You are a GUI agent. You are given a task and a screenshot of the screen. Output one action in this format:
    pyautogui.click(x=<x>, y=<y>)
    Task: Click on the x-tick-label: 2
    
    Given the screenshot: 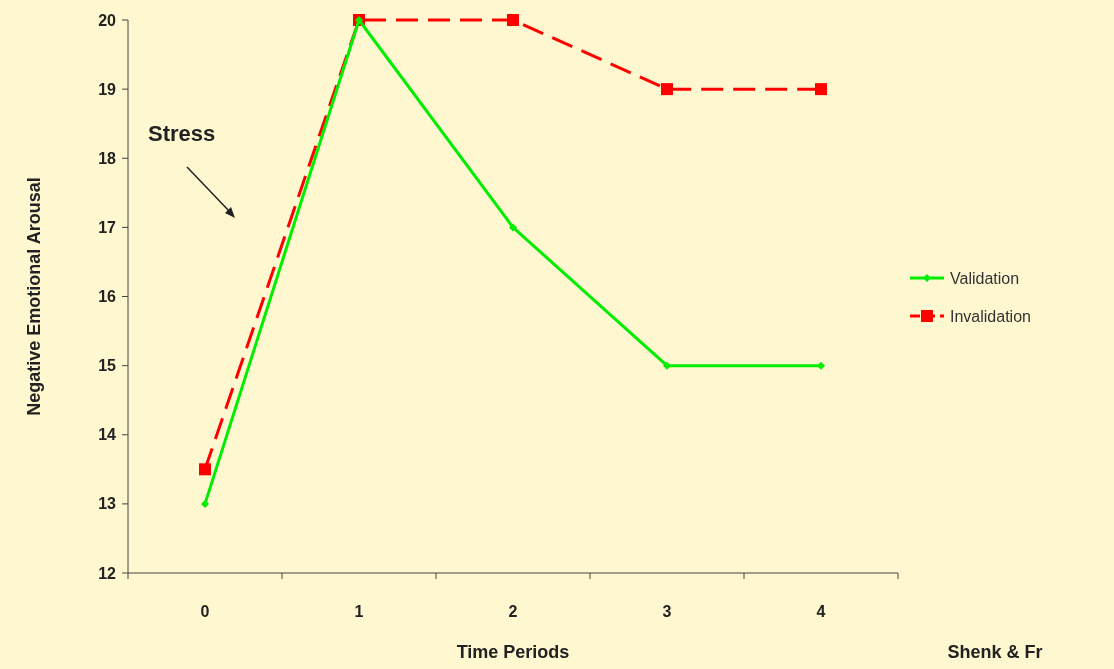 What is the action you would take?
    pyautogui.click(x=513, y=611)
    